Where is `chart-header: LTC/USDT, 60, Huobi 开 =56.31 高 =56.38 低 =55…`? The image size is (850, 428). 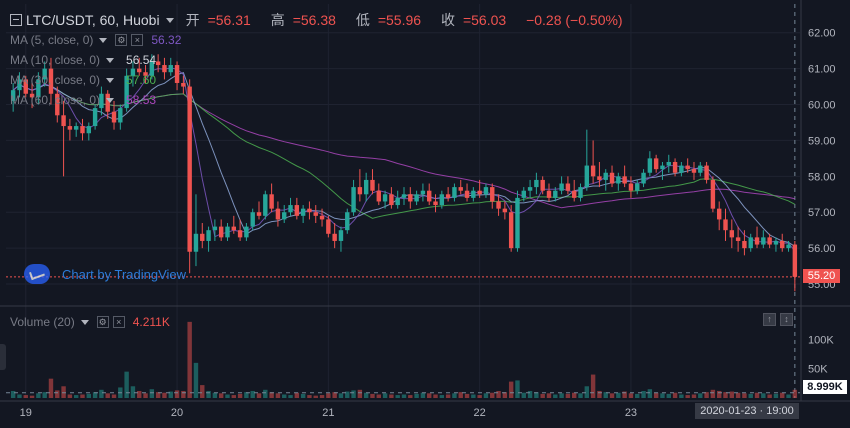 chart-header: LTC/USDT, 60, Huobi 开 =56.31 高 =56.38 低 =55… is located at coordinates (315, 20).